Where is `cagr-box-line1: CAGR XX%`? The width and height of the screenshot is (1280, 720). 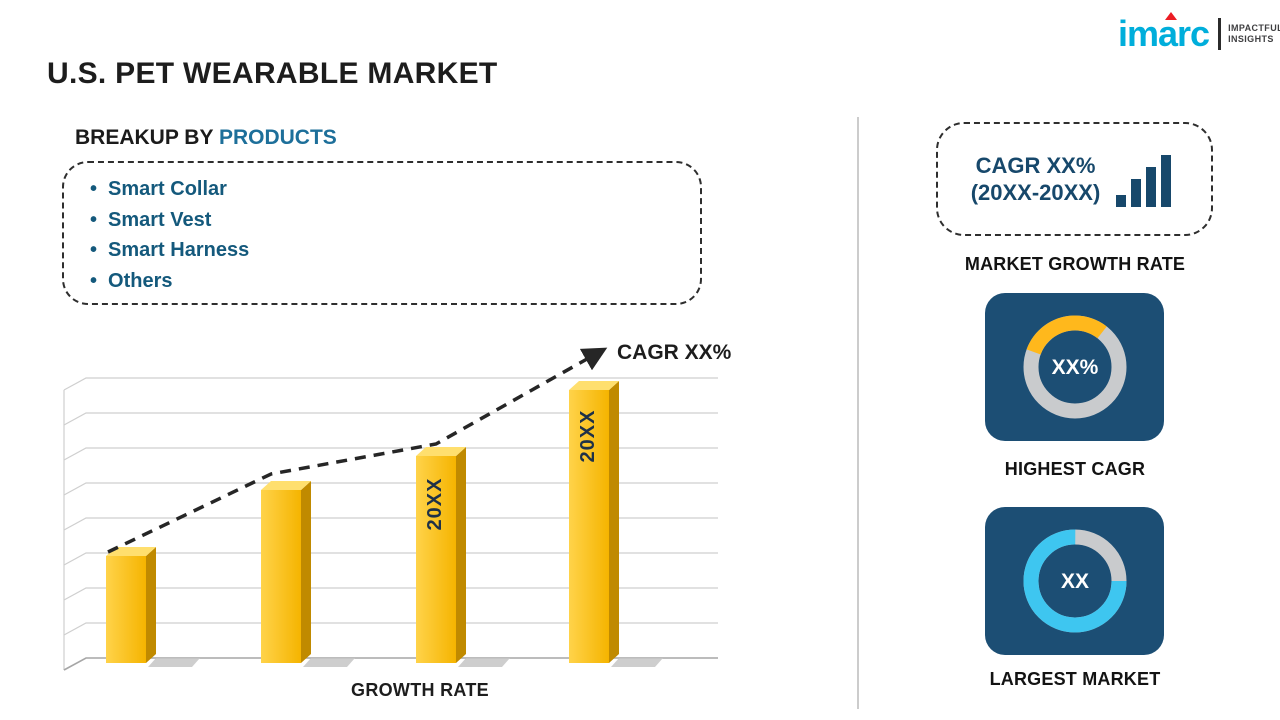 cagr-box-line1: CAGR XX% is located at coordinates (1035, 165).